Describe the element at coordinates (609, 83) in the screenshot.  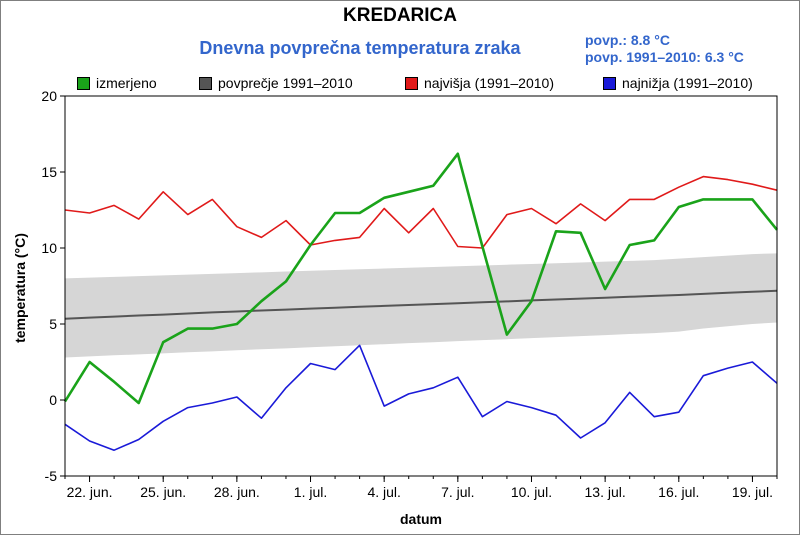
I see `legend-swatch-najnizja` at that location.